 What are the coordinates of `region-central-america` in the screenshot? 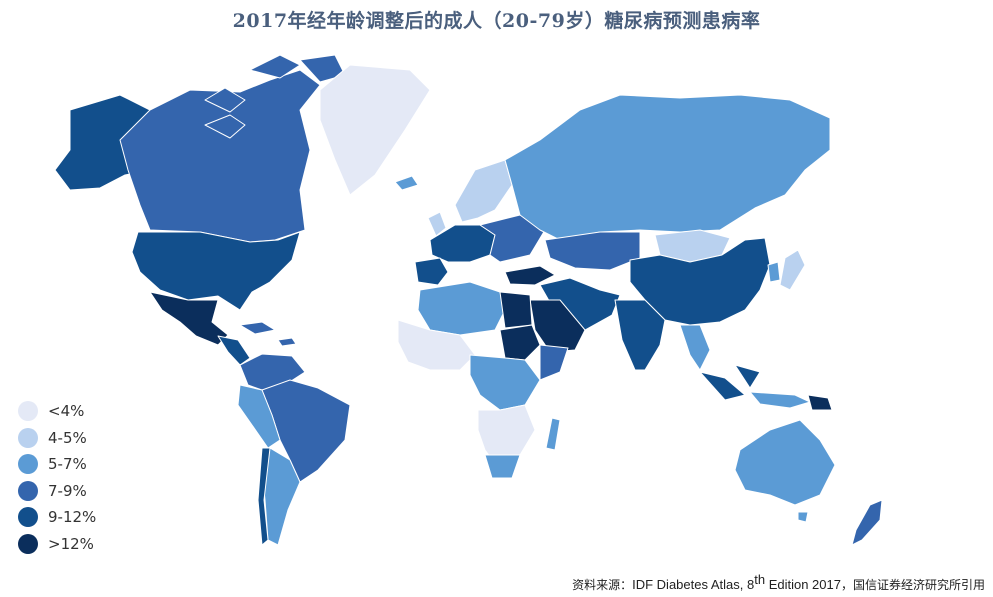 It's located at (234, 350).